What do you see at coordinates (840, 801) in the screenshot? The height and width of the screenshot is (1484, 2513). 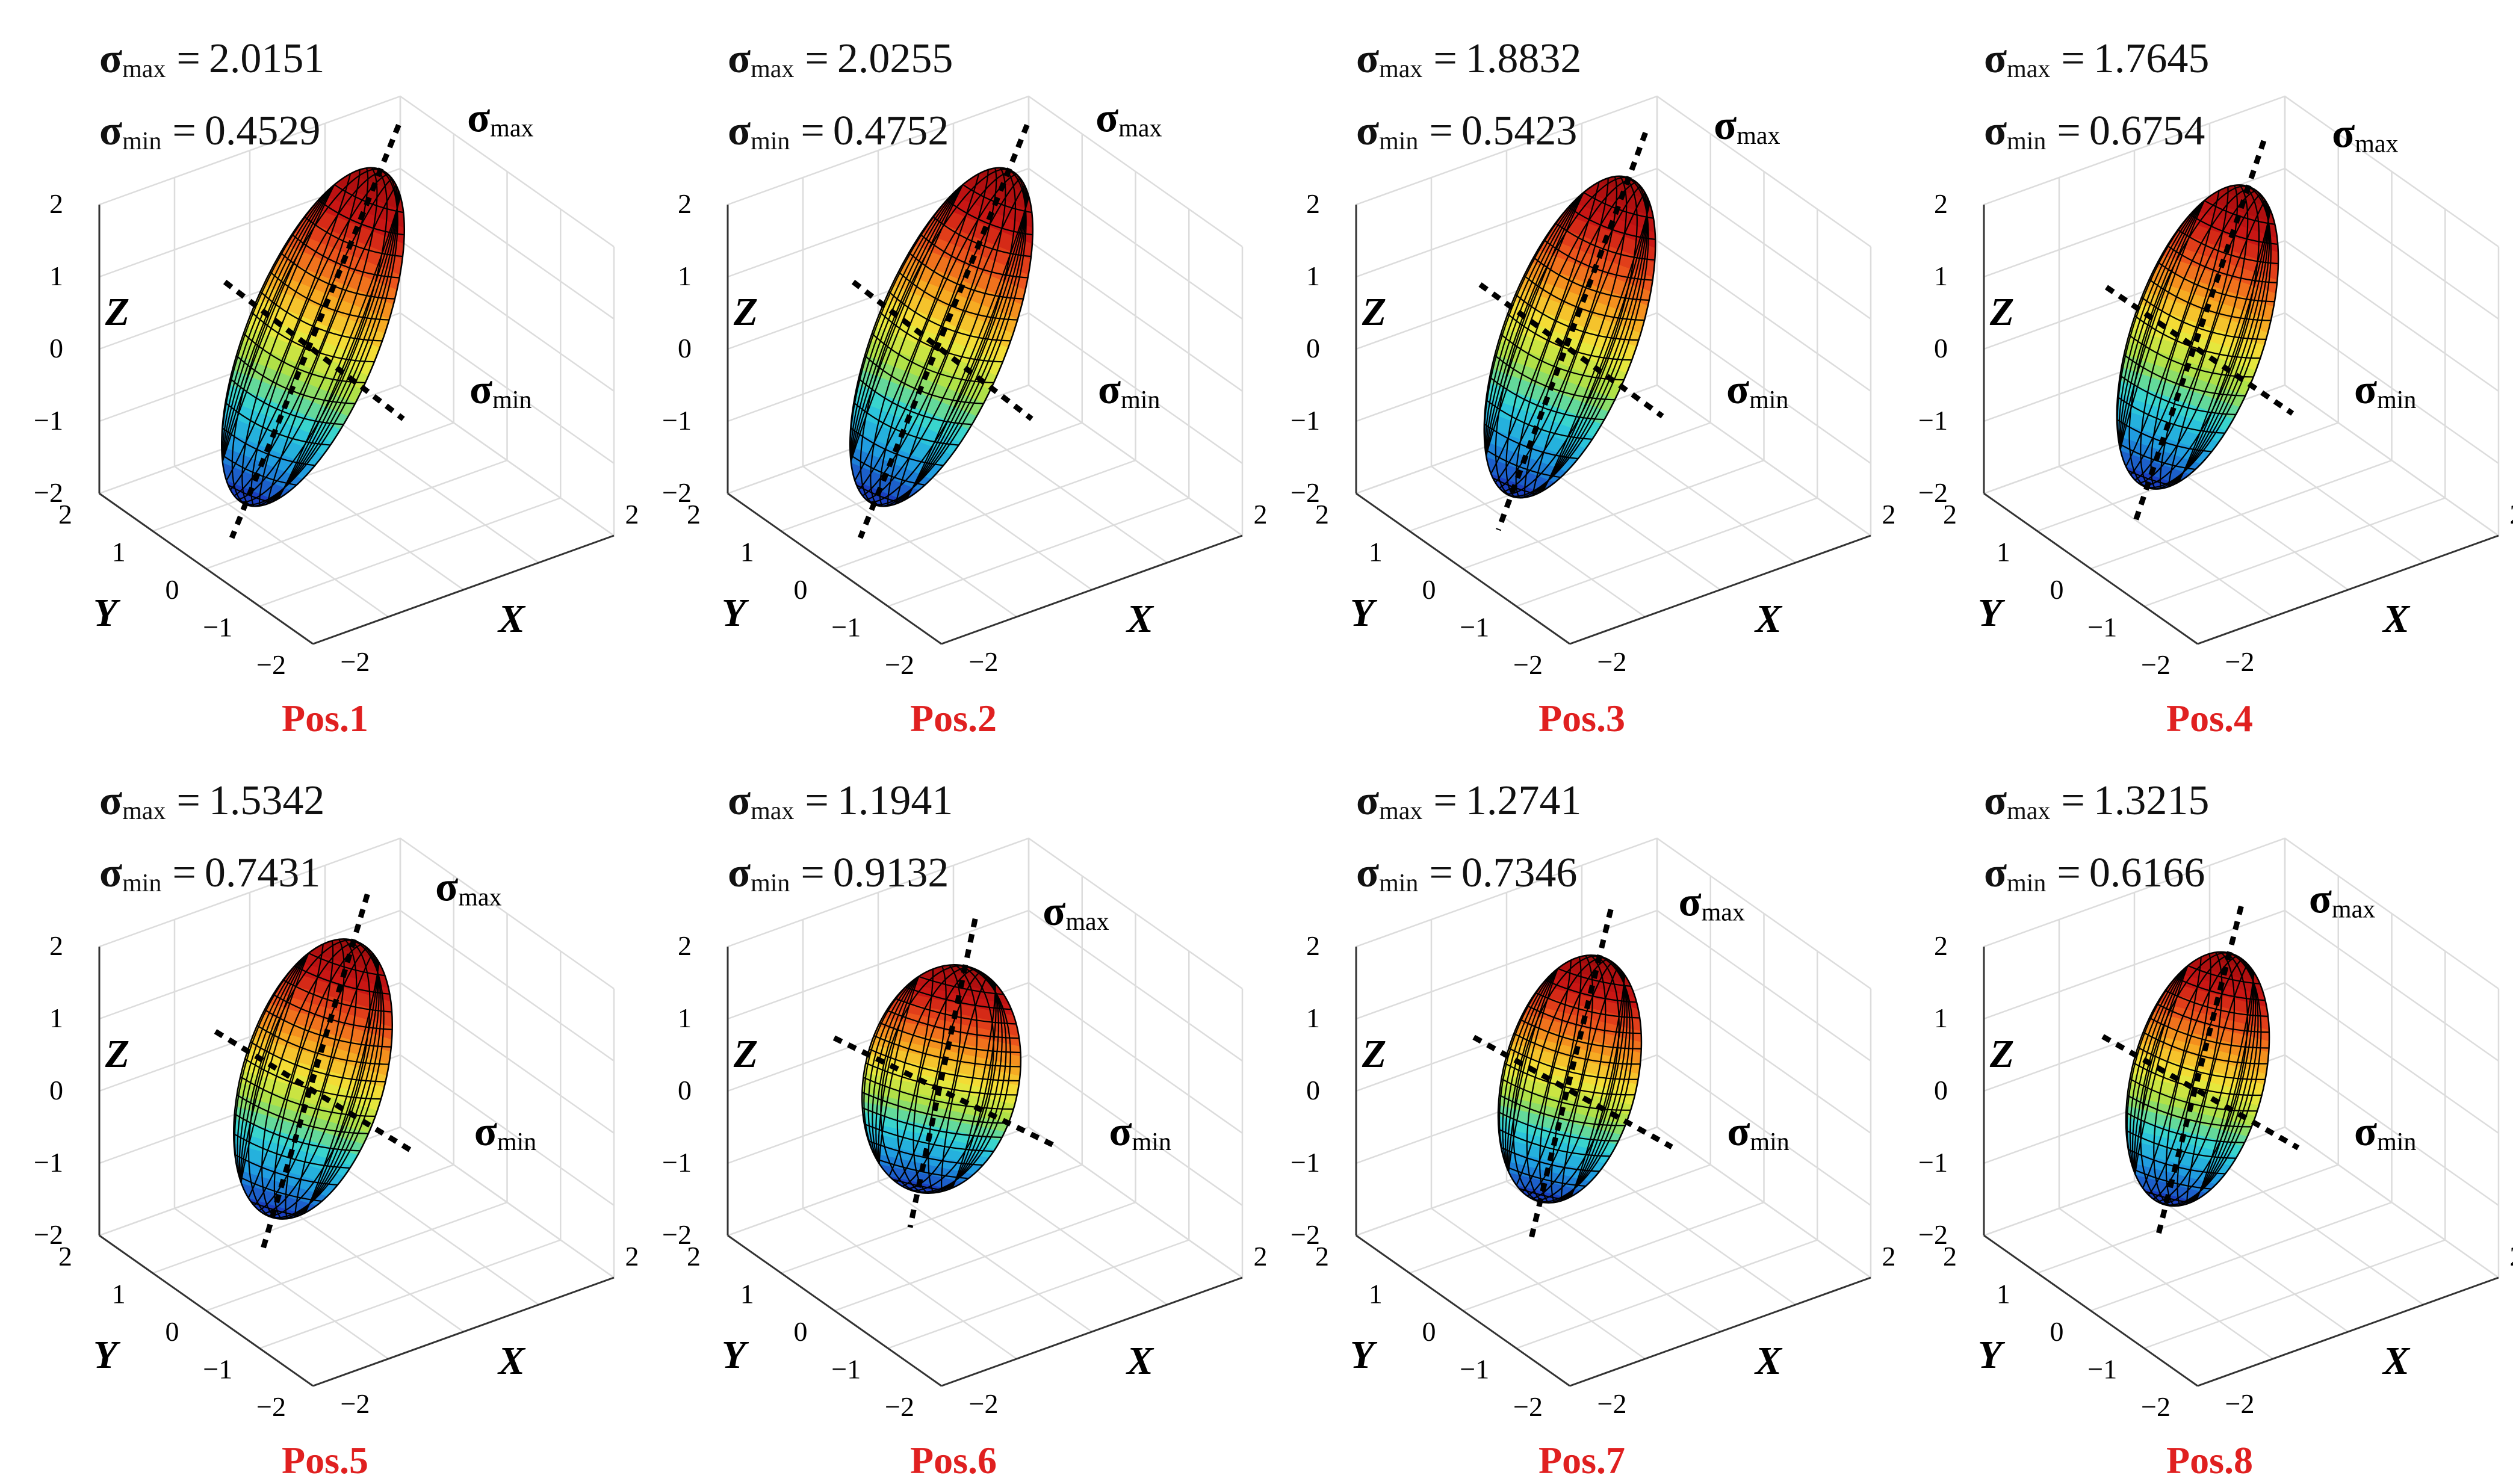 I see `sigma-max-value: σmax = 1.1941` at bounding box center [840, 801].